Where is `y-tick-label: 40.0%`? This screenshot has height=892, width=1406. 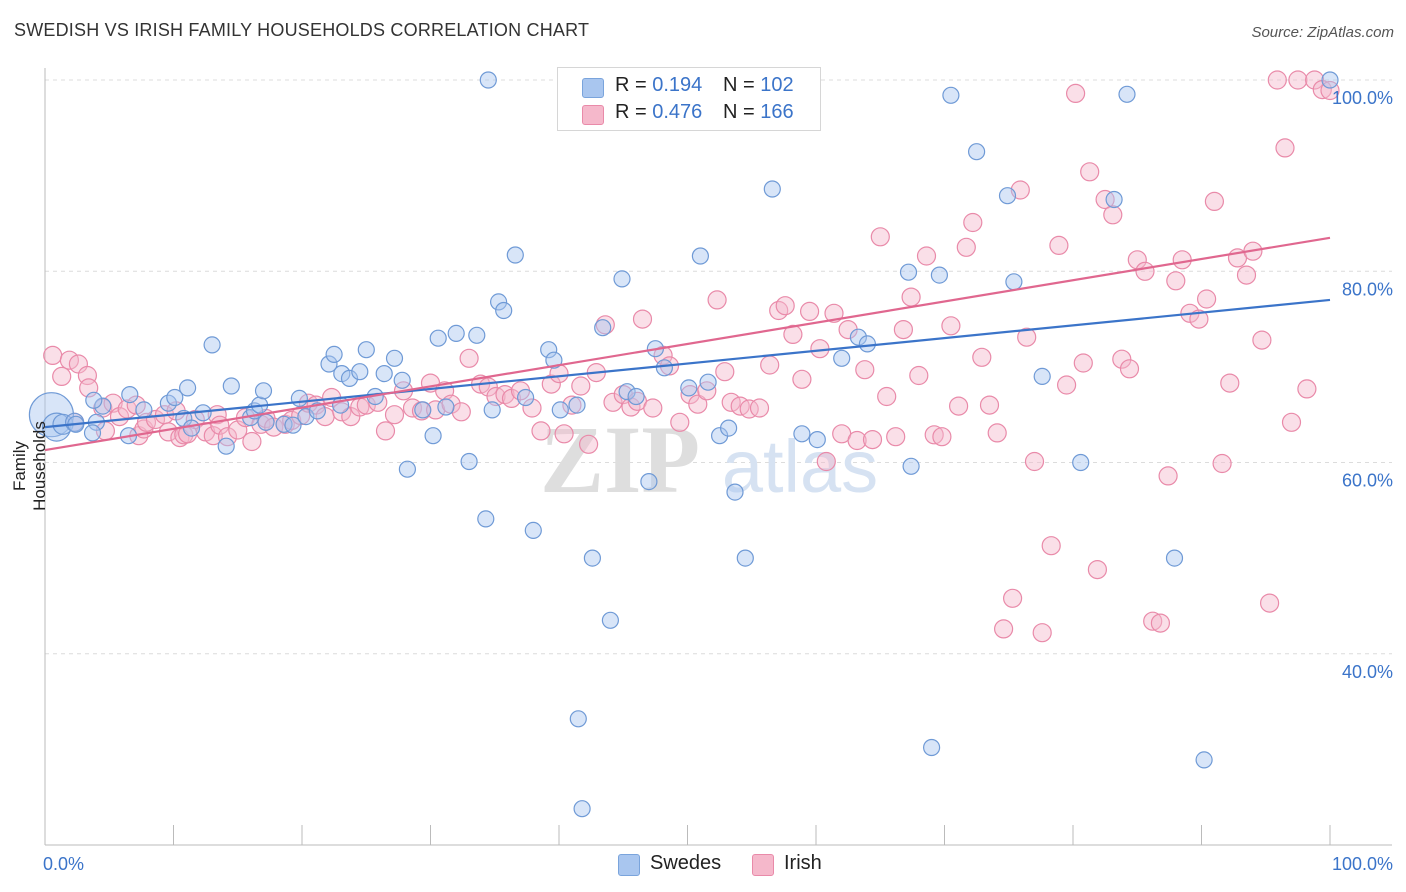
y-tick-label: 40.0% is located at coordinates (1367, 672).